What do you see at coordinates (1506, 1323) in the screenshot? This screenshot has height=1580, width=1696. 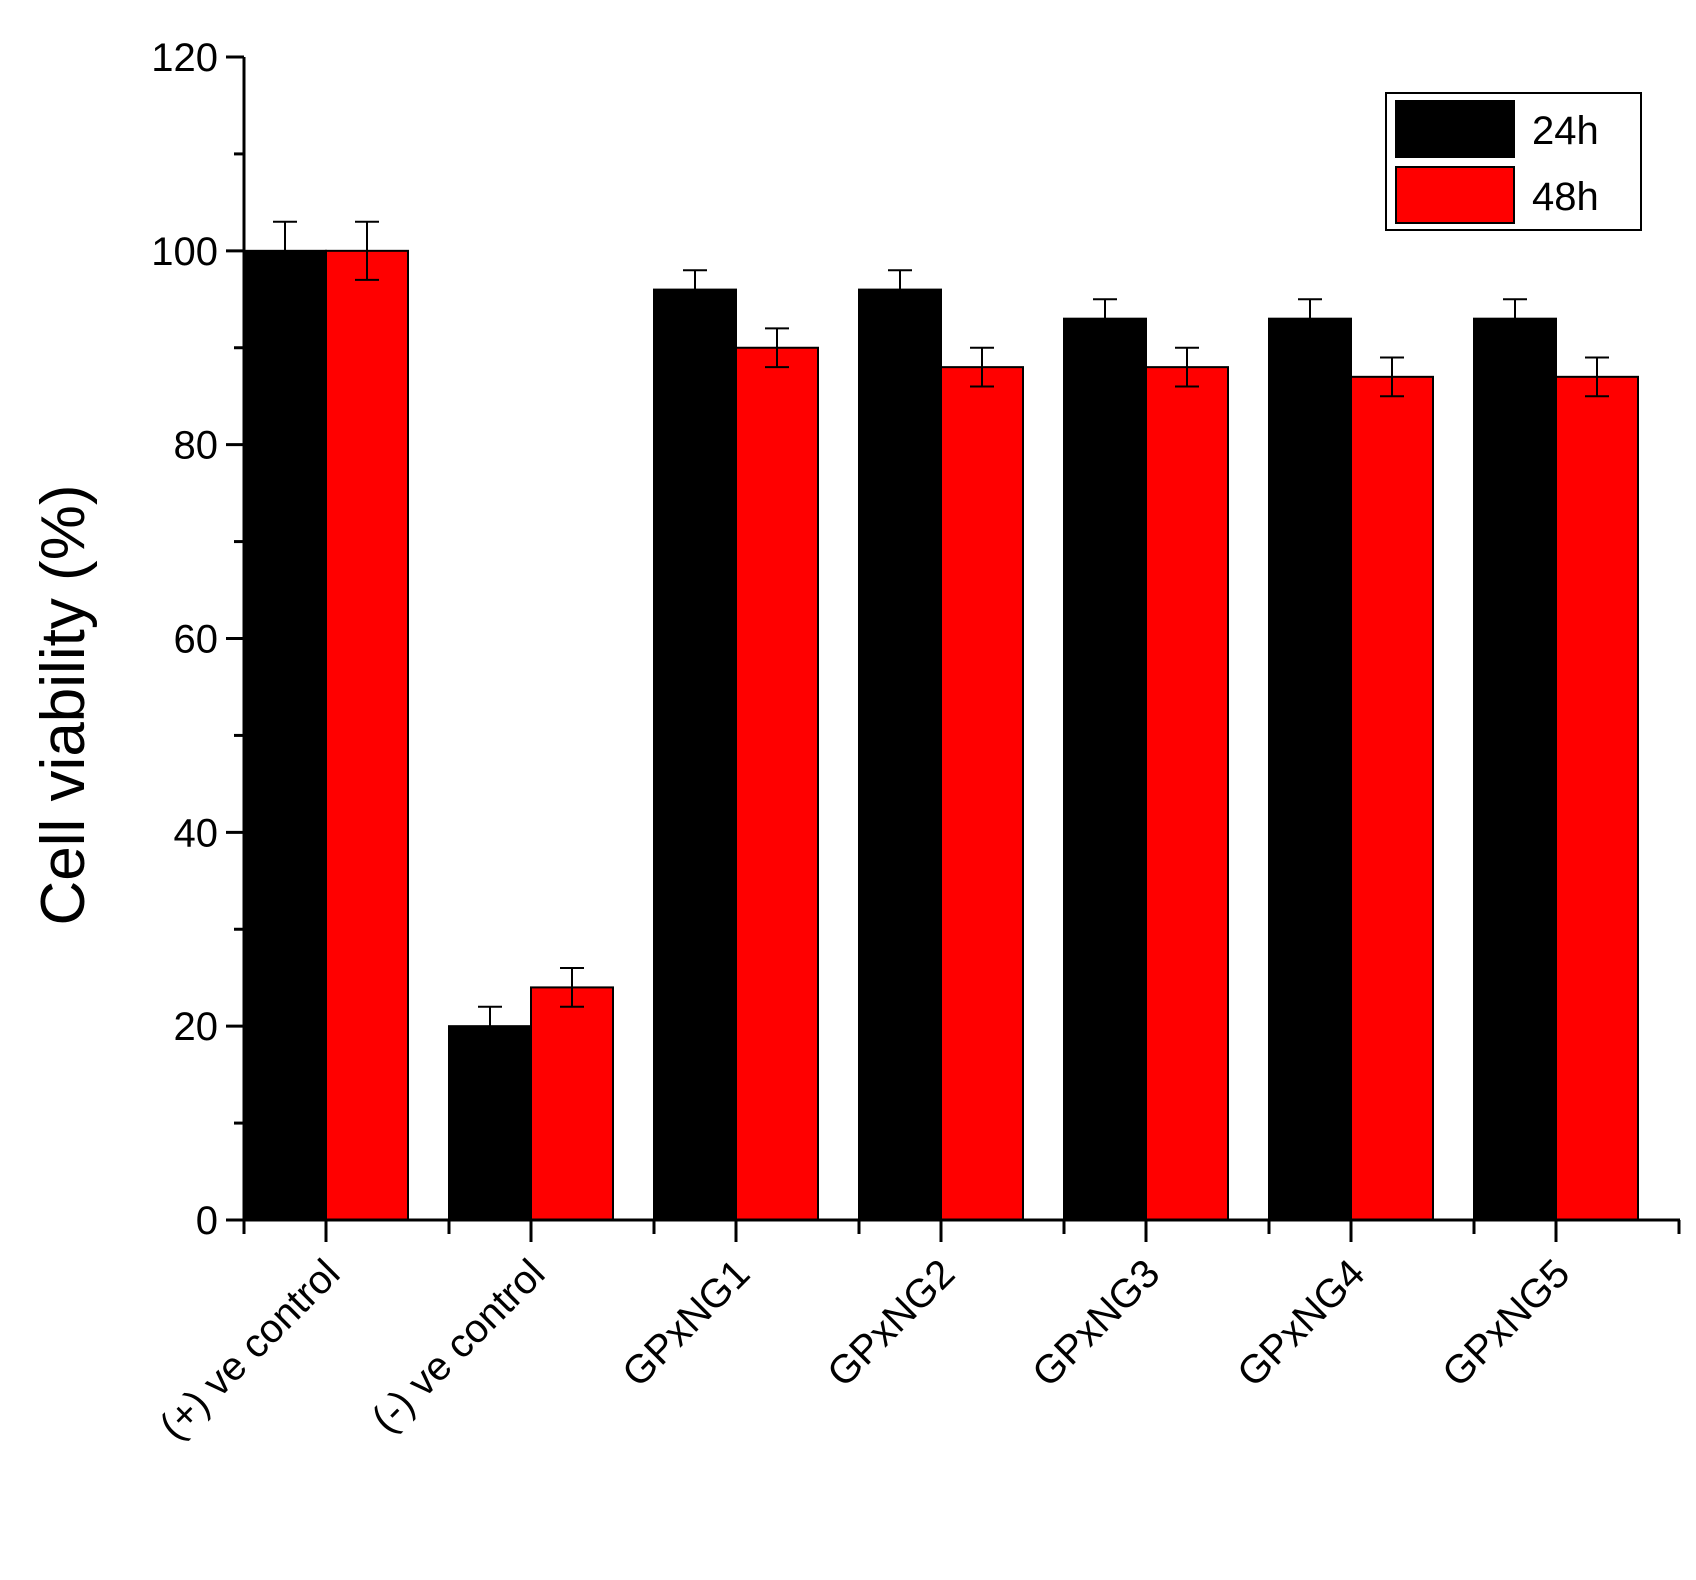 I see `x-tick-label: GPxNG5` at bounding box center [1506, 1323].